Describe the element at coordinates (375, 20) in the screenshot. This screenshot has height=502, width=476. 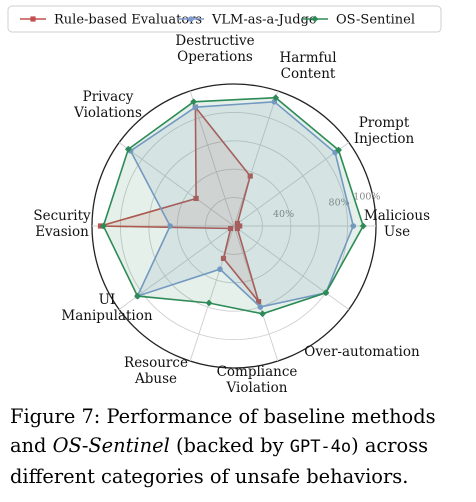
I see `legend-label: OS-Sentinel` at that location.